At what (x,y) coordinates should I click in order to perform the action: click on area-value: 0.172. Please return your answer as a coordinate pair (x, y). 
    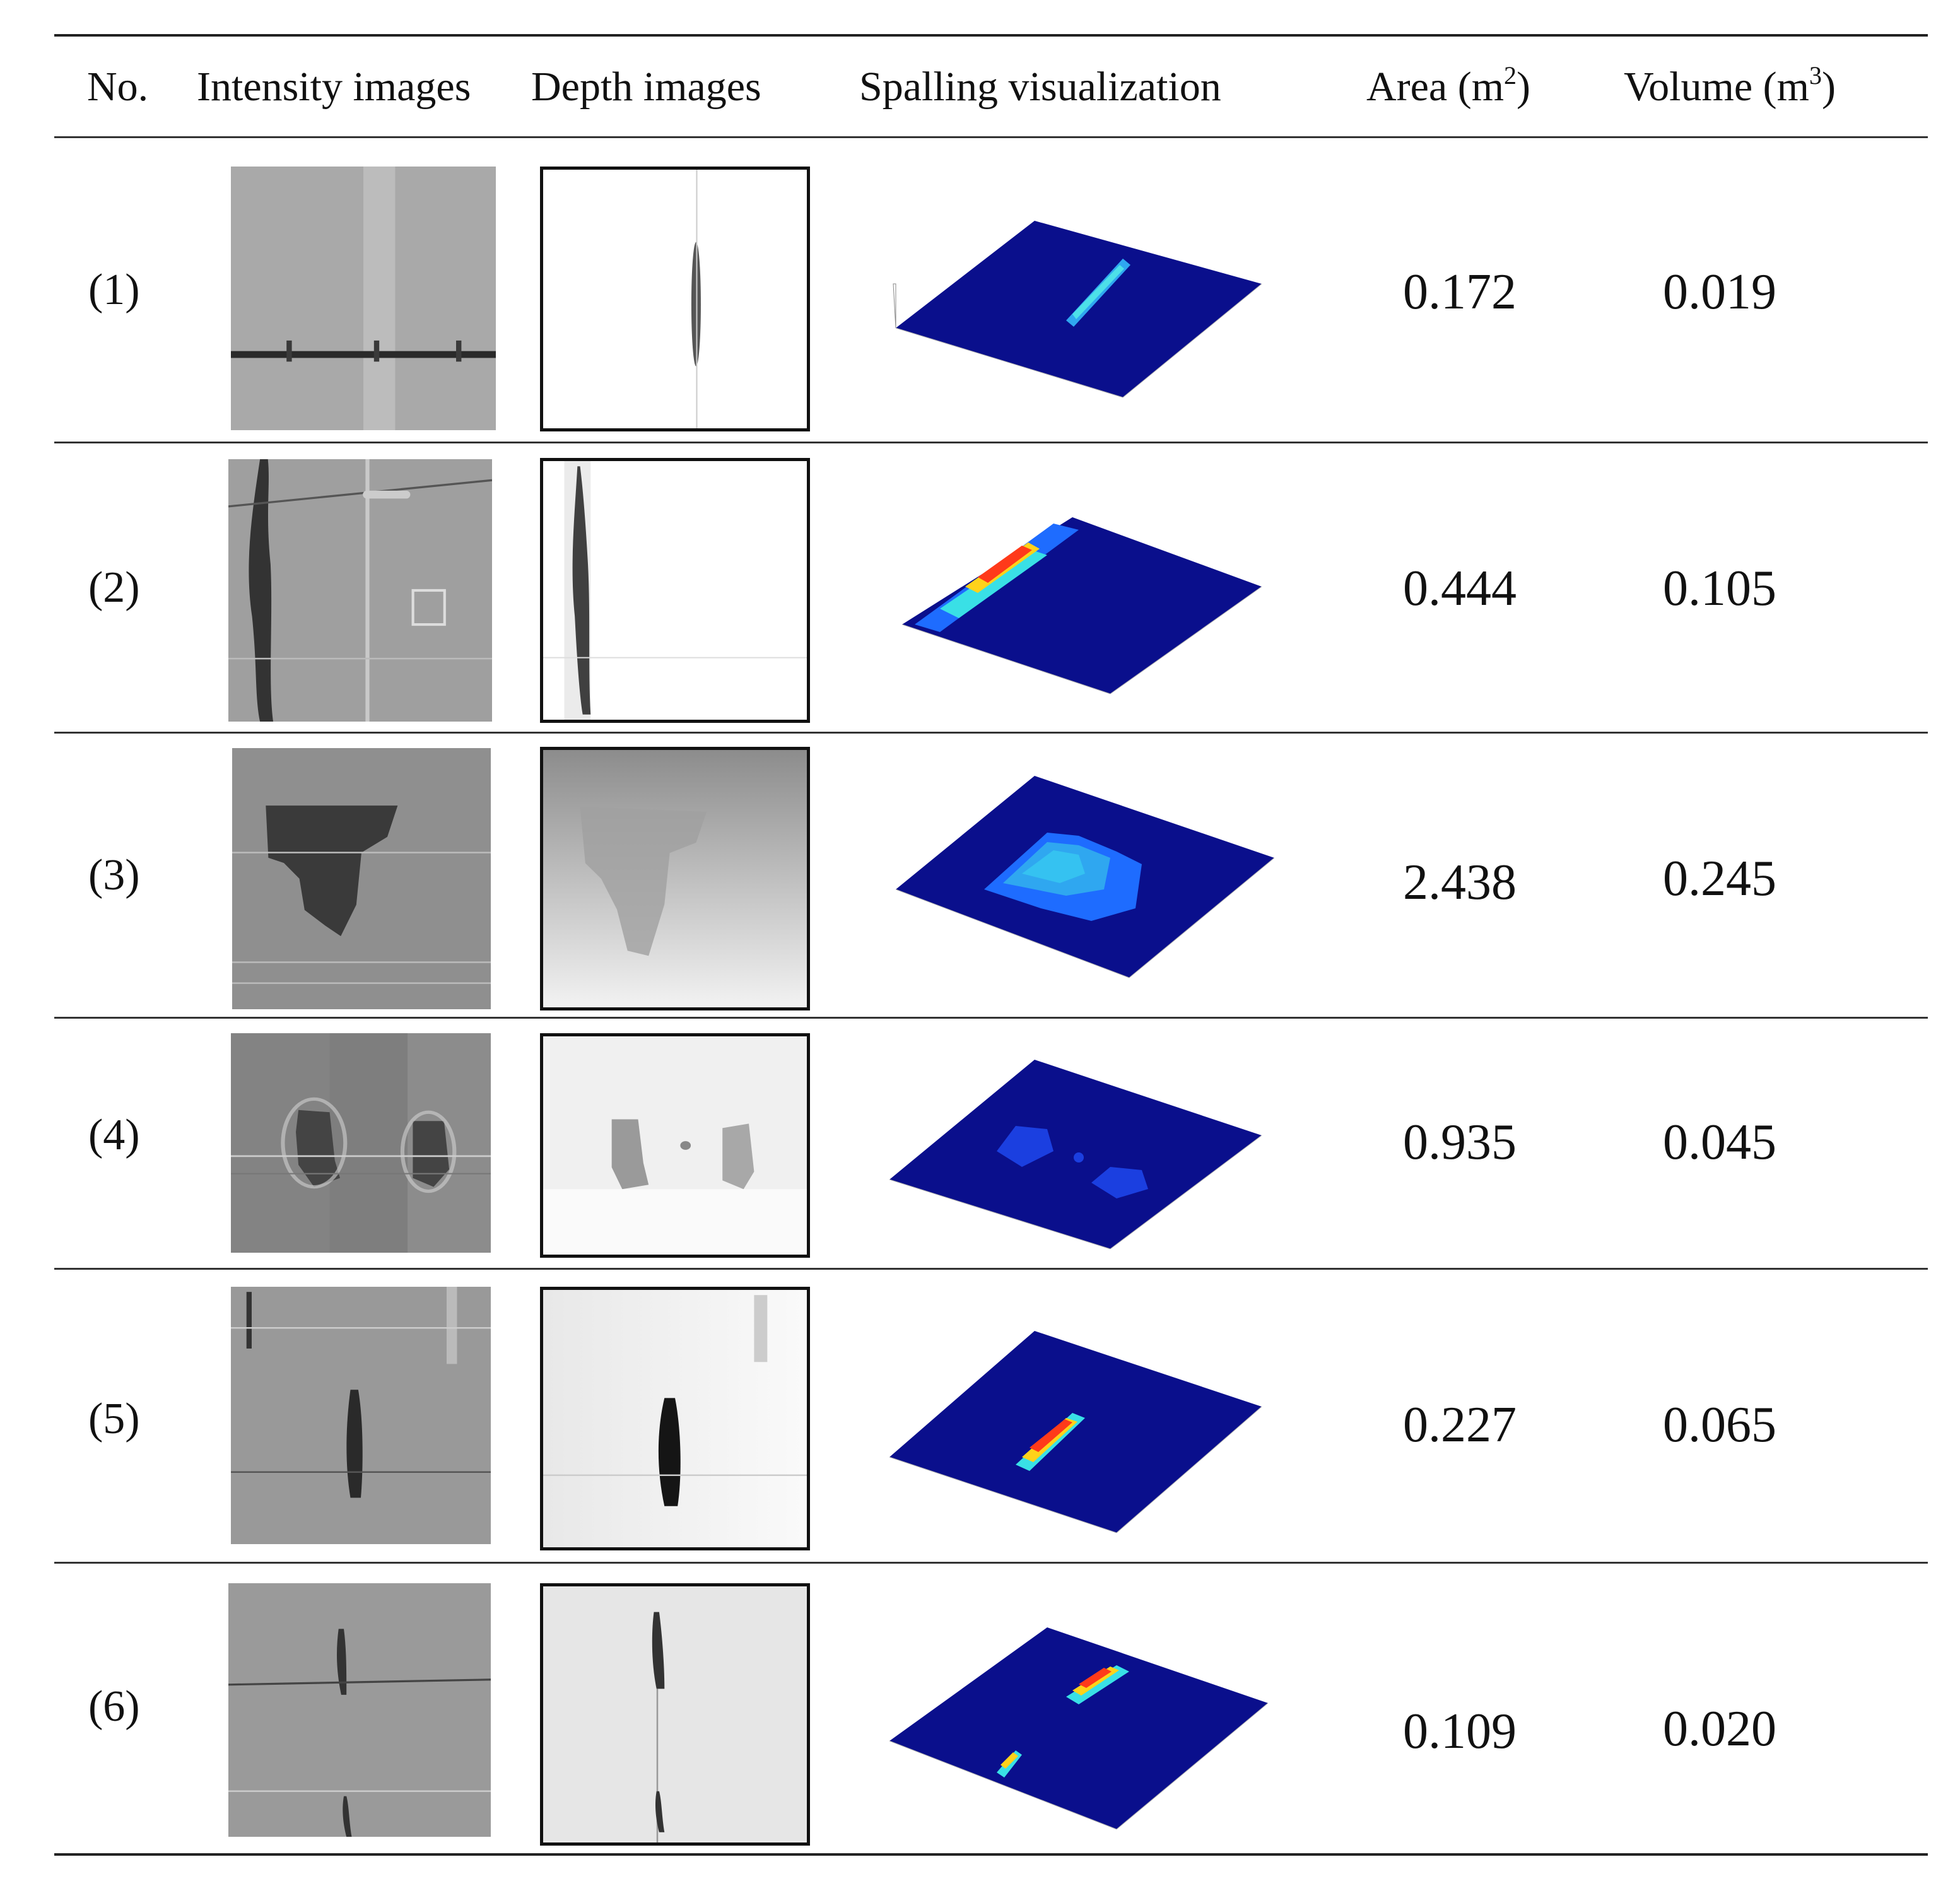
    Looking at the image, I should click on (1460, 292).